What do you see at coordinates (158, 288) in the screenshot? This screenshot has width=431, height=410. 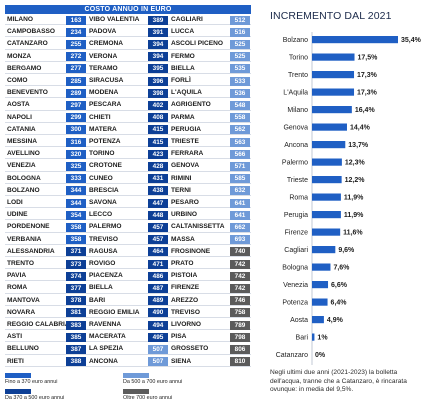 I see `cost-value: 487` at bounding box center [158, 288].